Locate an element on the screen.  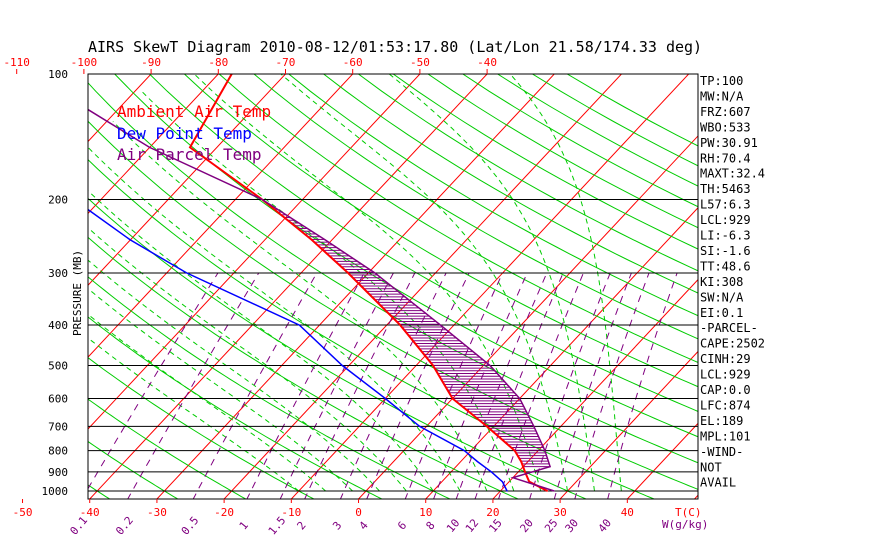
top-temp-tick-label: -50 is located at coordinates (420, 62).